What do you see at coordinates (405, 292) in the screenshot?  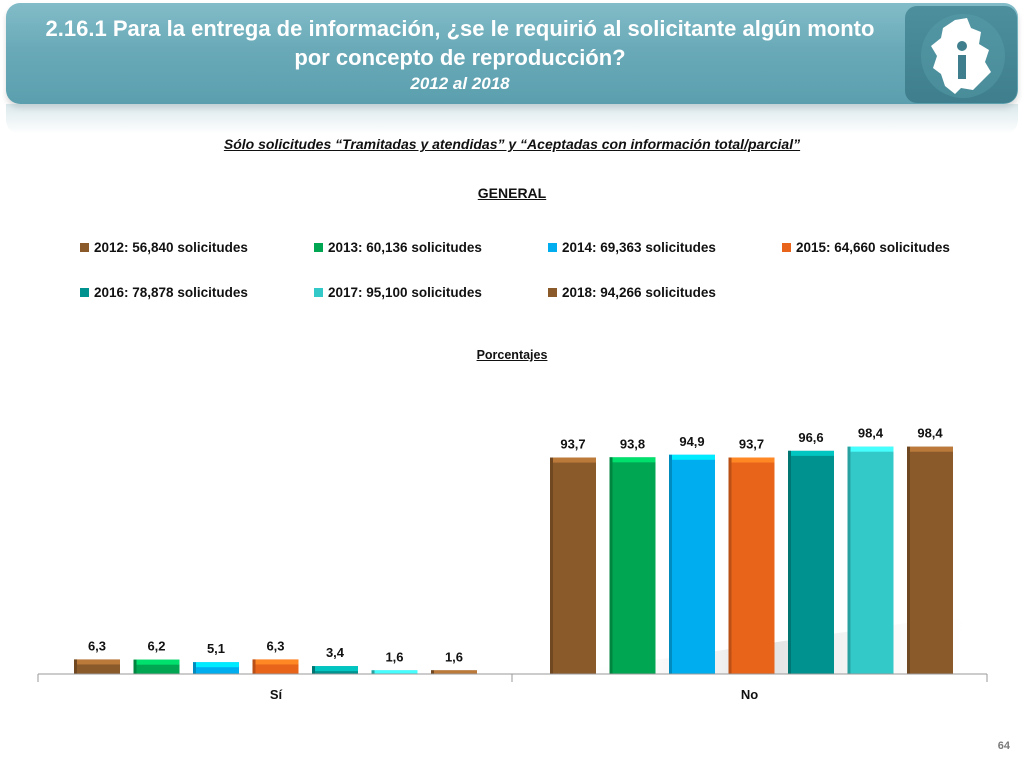 I see `legend-label: 2017: 95,100 solicitudes` at bounding box center [405, 292].